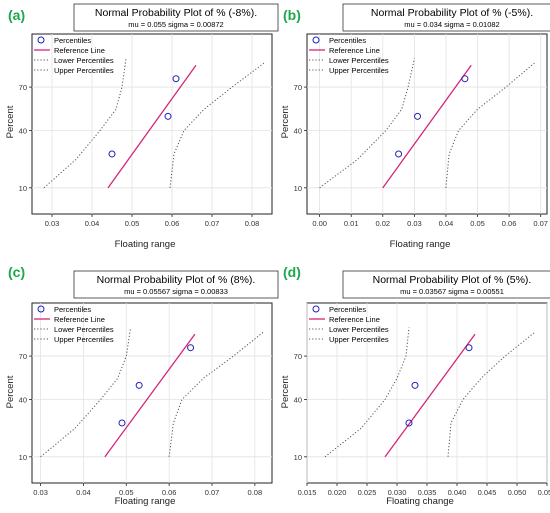  What do you see at coordinates (337, 492) in the screenshot?
I see `x-tick-label: 0.020` at bounding box center [337, 492].